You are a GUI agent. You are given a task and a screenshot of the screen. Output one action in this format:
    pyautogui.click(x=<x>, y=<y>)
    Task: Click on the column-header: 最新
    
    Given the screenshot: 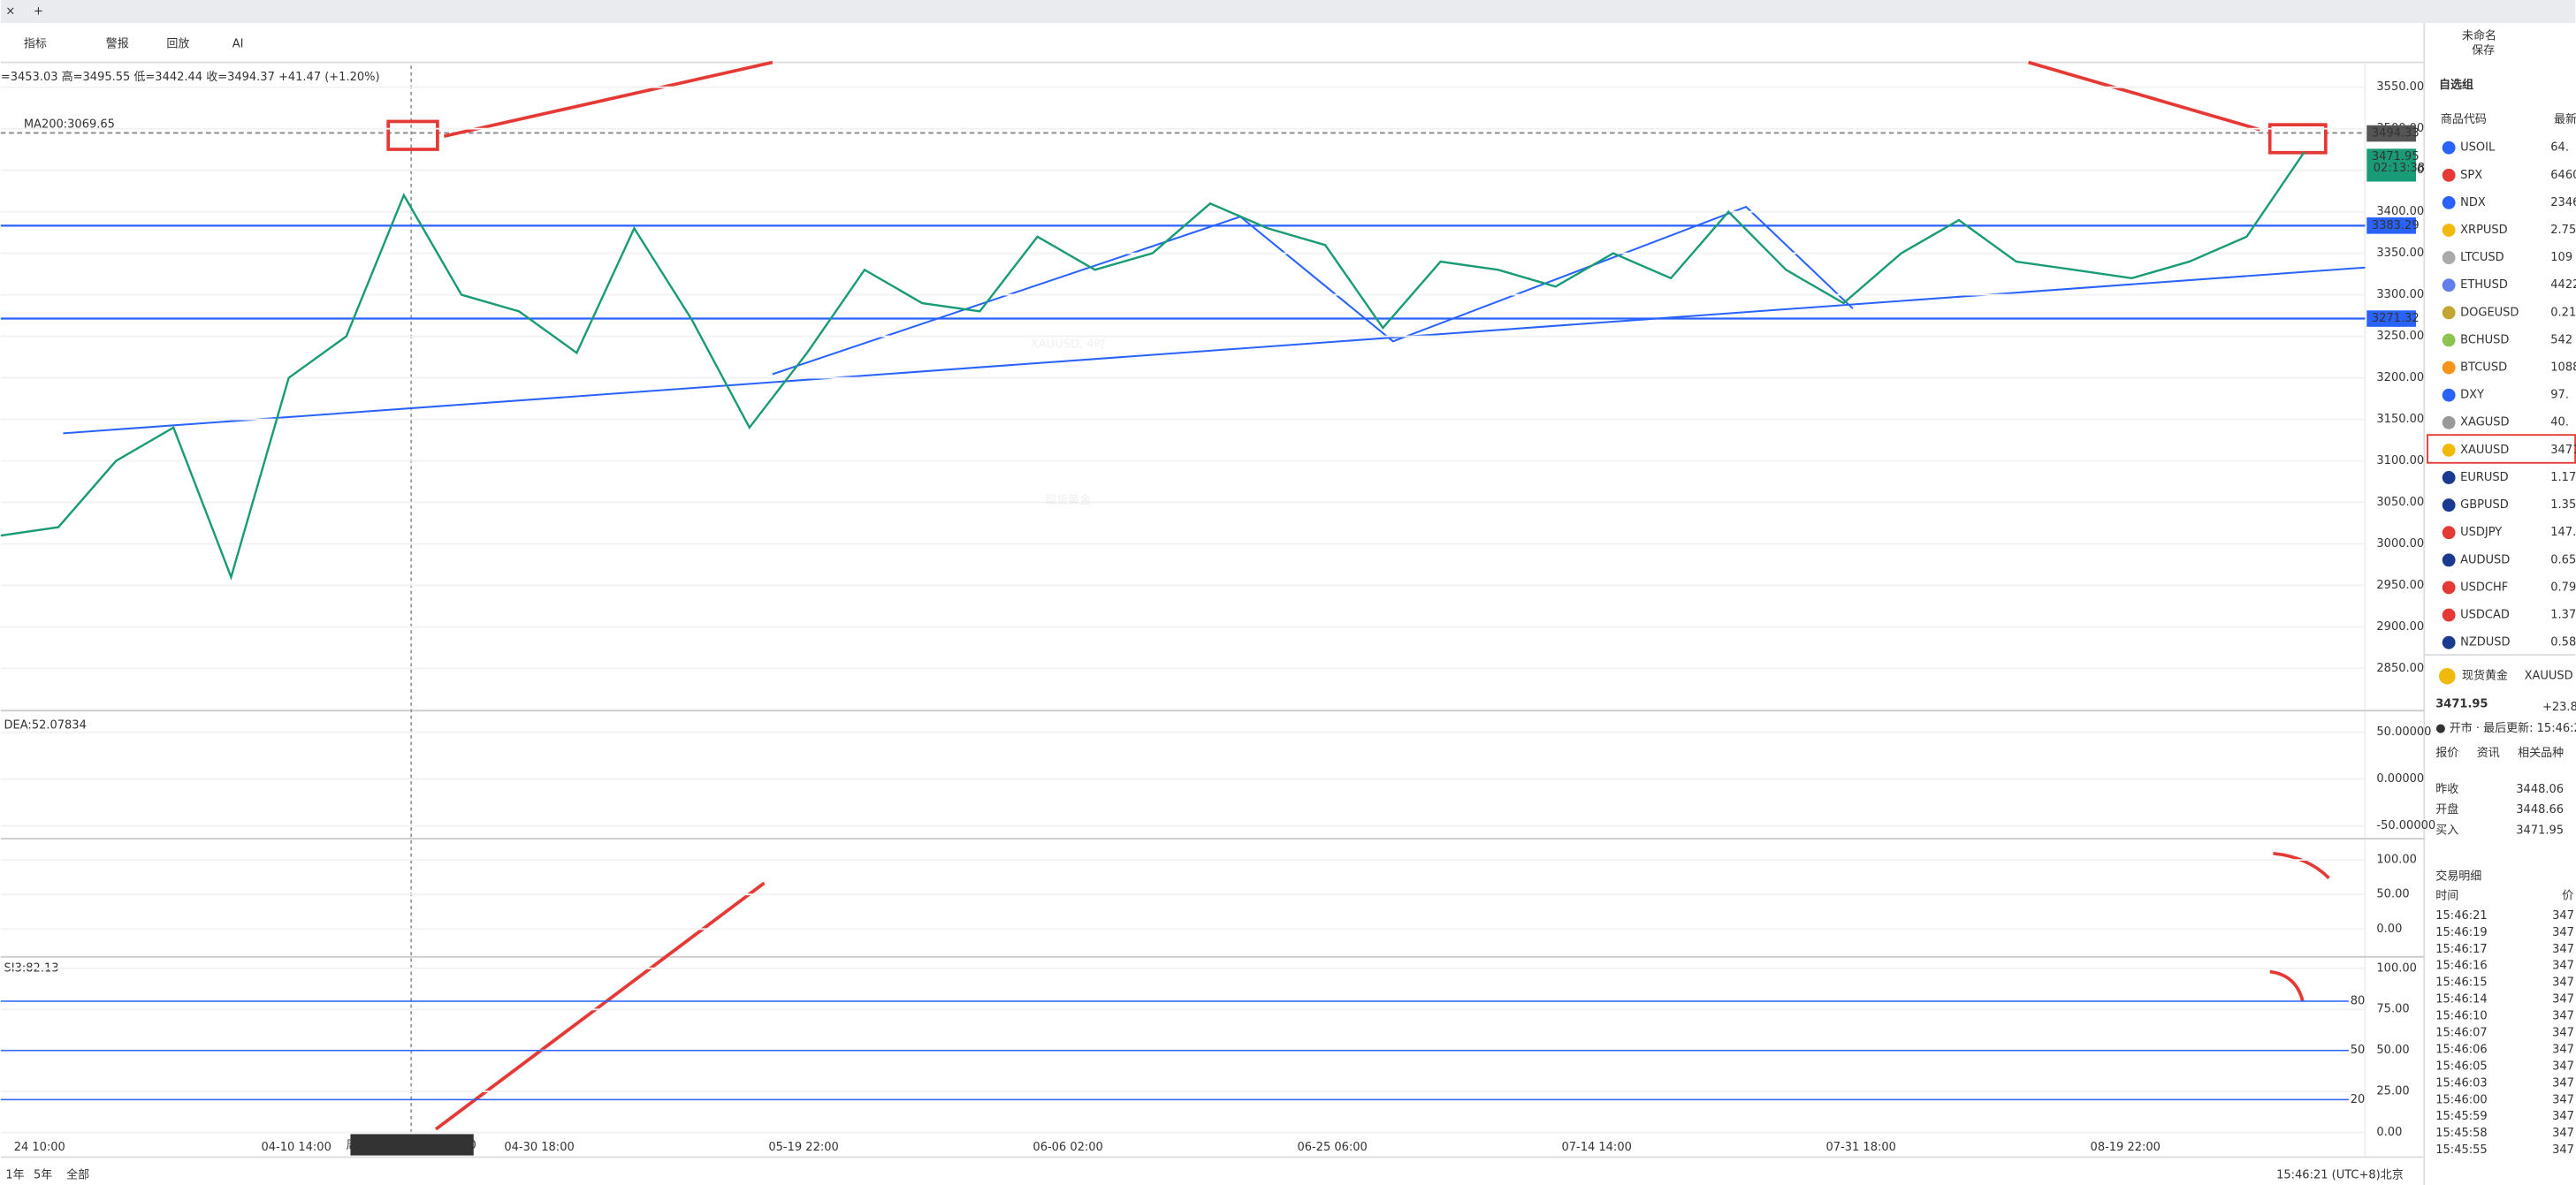 What is the action you would take?
    pyautogui.click(x=2565, y=119)
    